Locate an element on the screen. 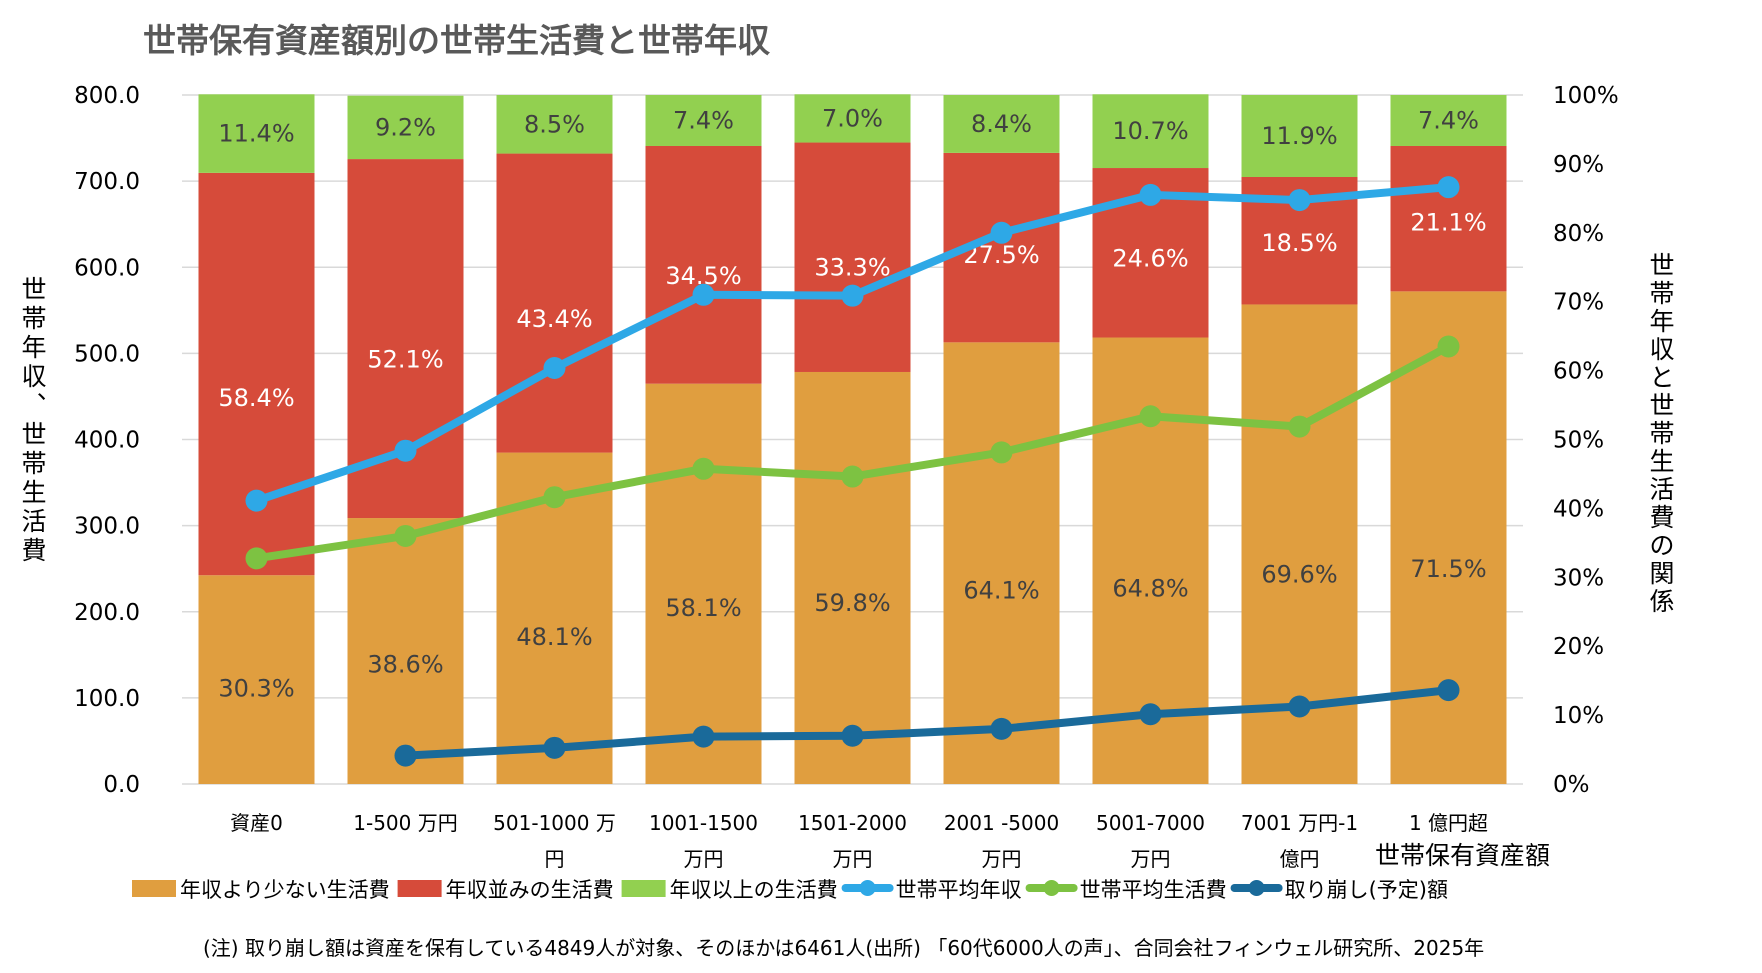 This screenshot has height=973, width=1762. y-tick-label: 300.0 is located at coordinates (107, 527).